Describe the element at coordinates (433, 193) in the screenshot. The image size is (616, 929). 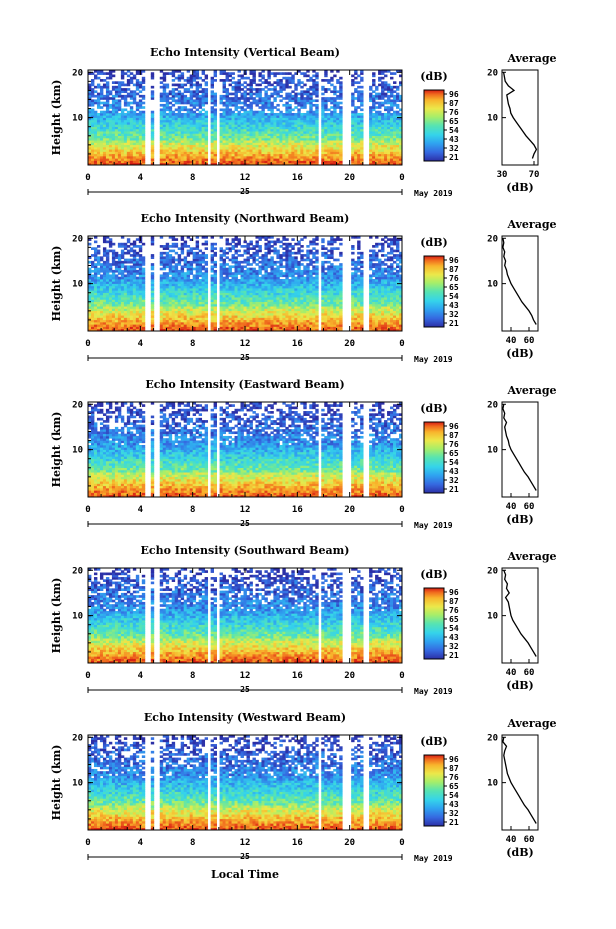
I see `date-month-year: May 2019` at that location.